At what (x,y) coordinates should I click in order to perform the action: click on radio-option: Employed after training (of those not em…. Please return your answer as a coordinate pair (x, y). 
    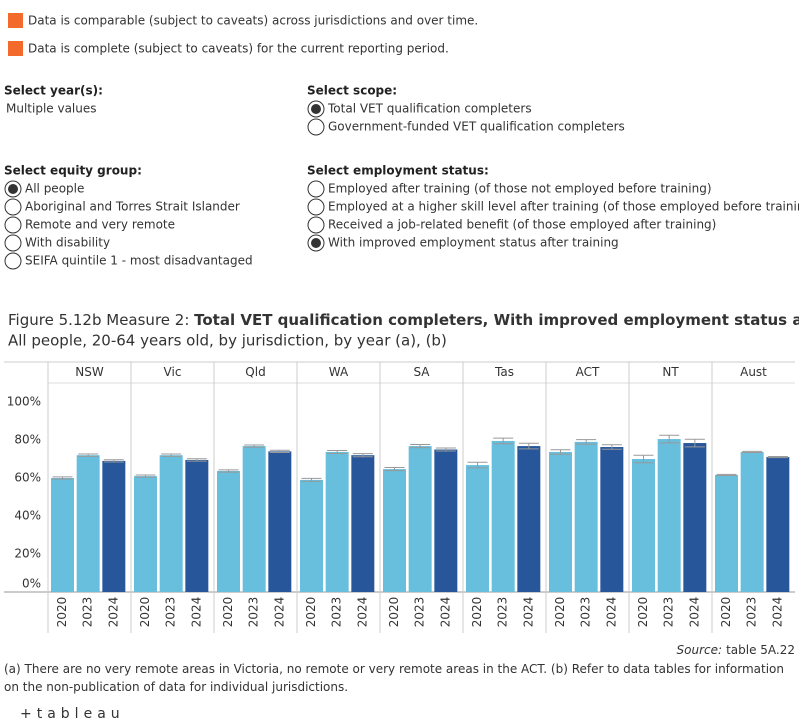
    Looking at the image, I should click on (520, 189).